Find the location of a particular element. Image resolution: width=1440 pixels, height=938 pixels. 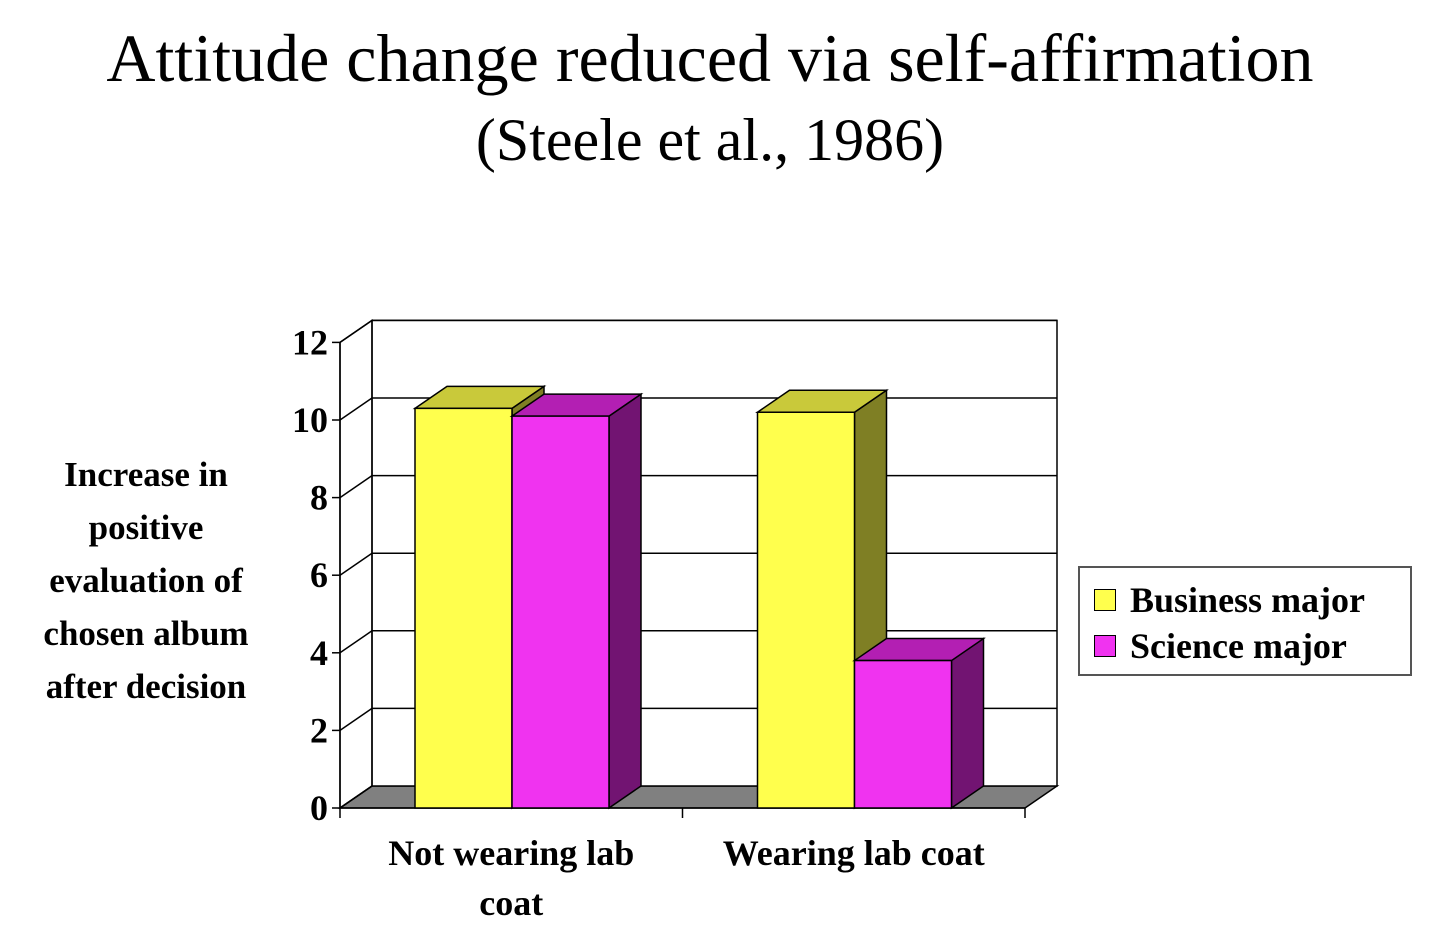

y-tick-label: 2 is located at coordinates (319, 730).